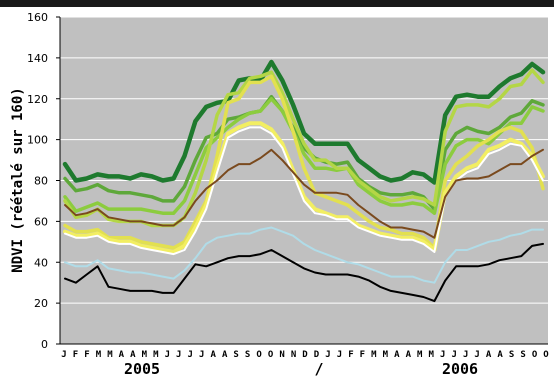  I want to click on x-year-label: 2006, so click(460, 369).